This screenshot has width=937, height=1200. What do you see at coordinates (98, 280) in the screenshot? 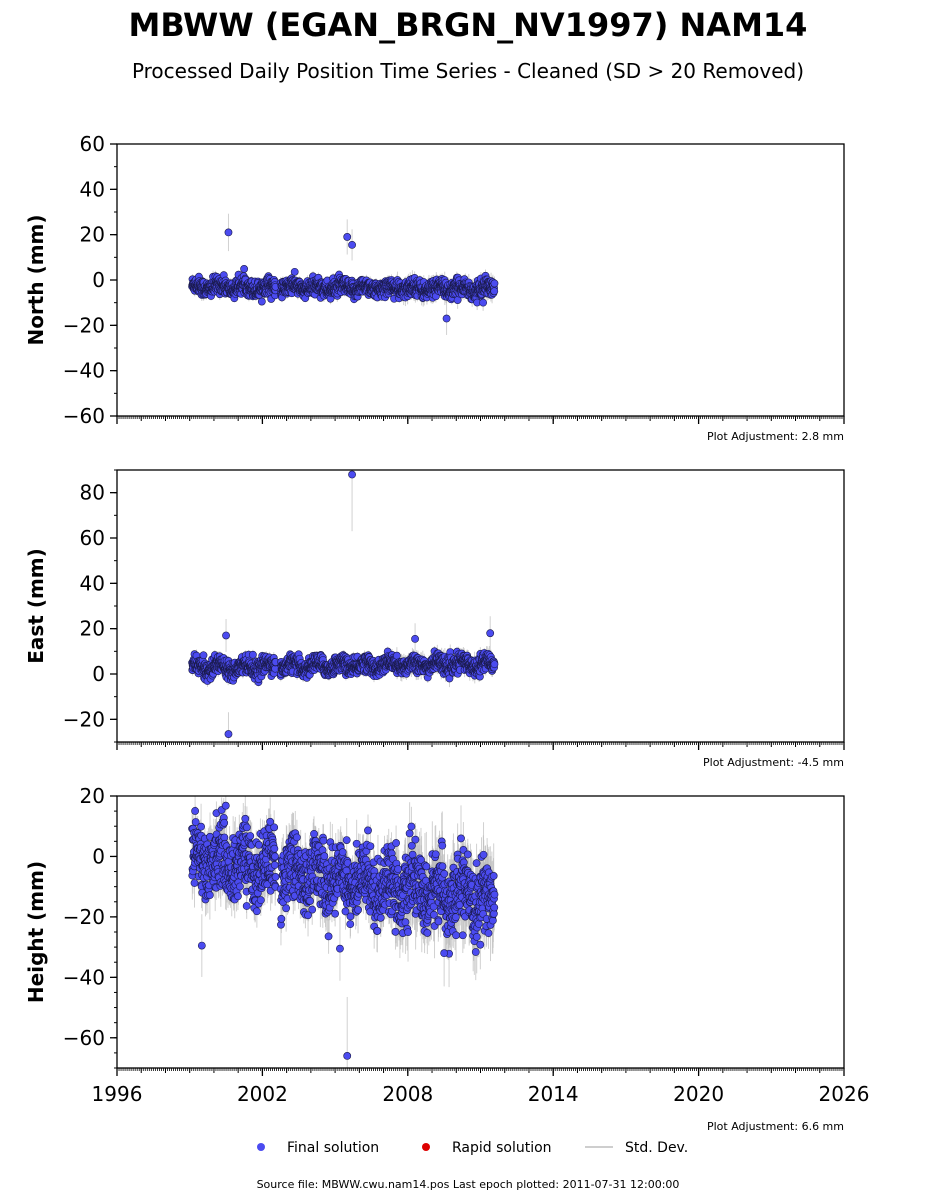
I see `y-tick-label: 0` at bounding box center [98, 280].